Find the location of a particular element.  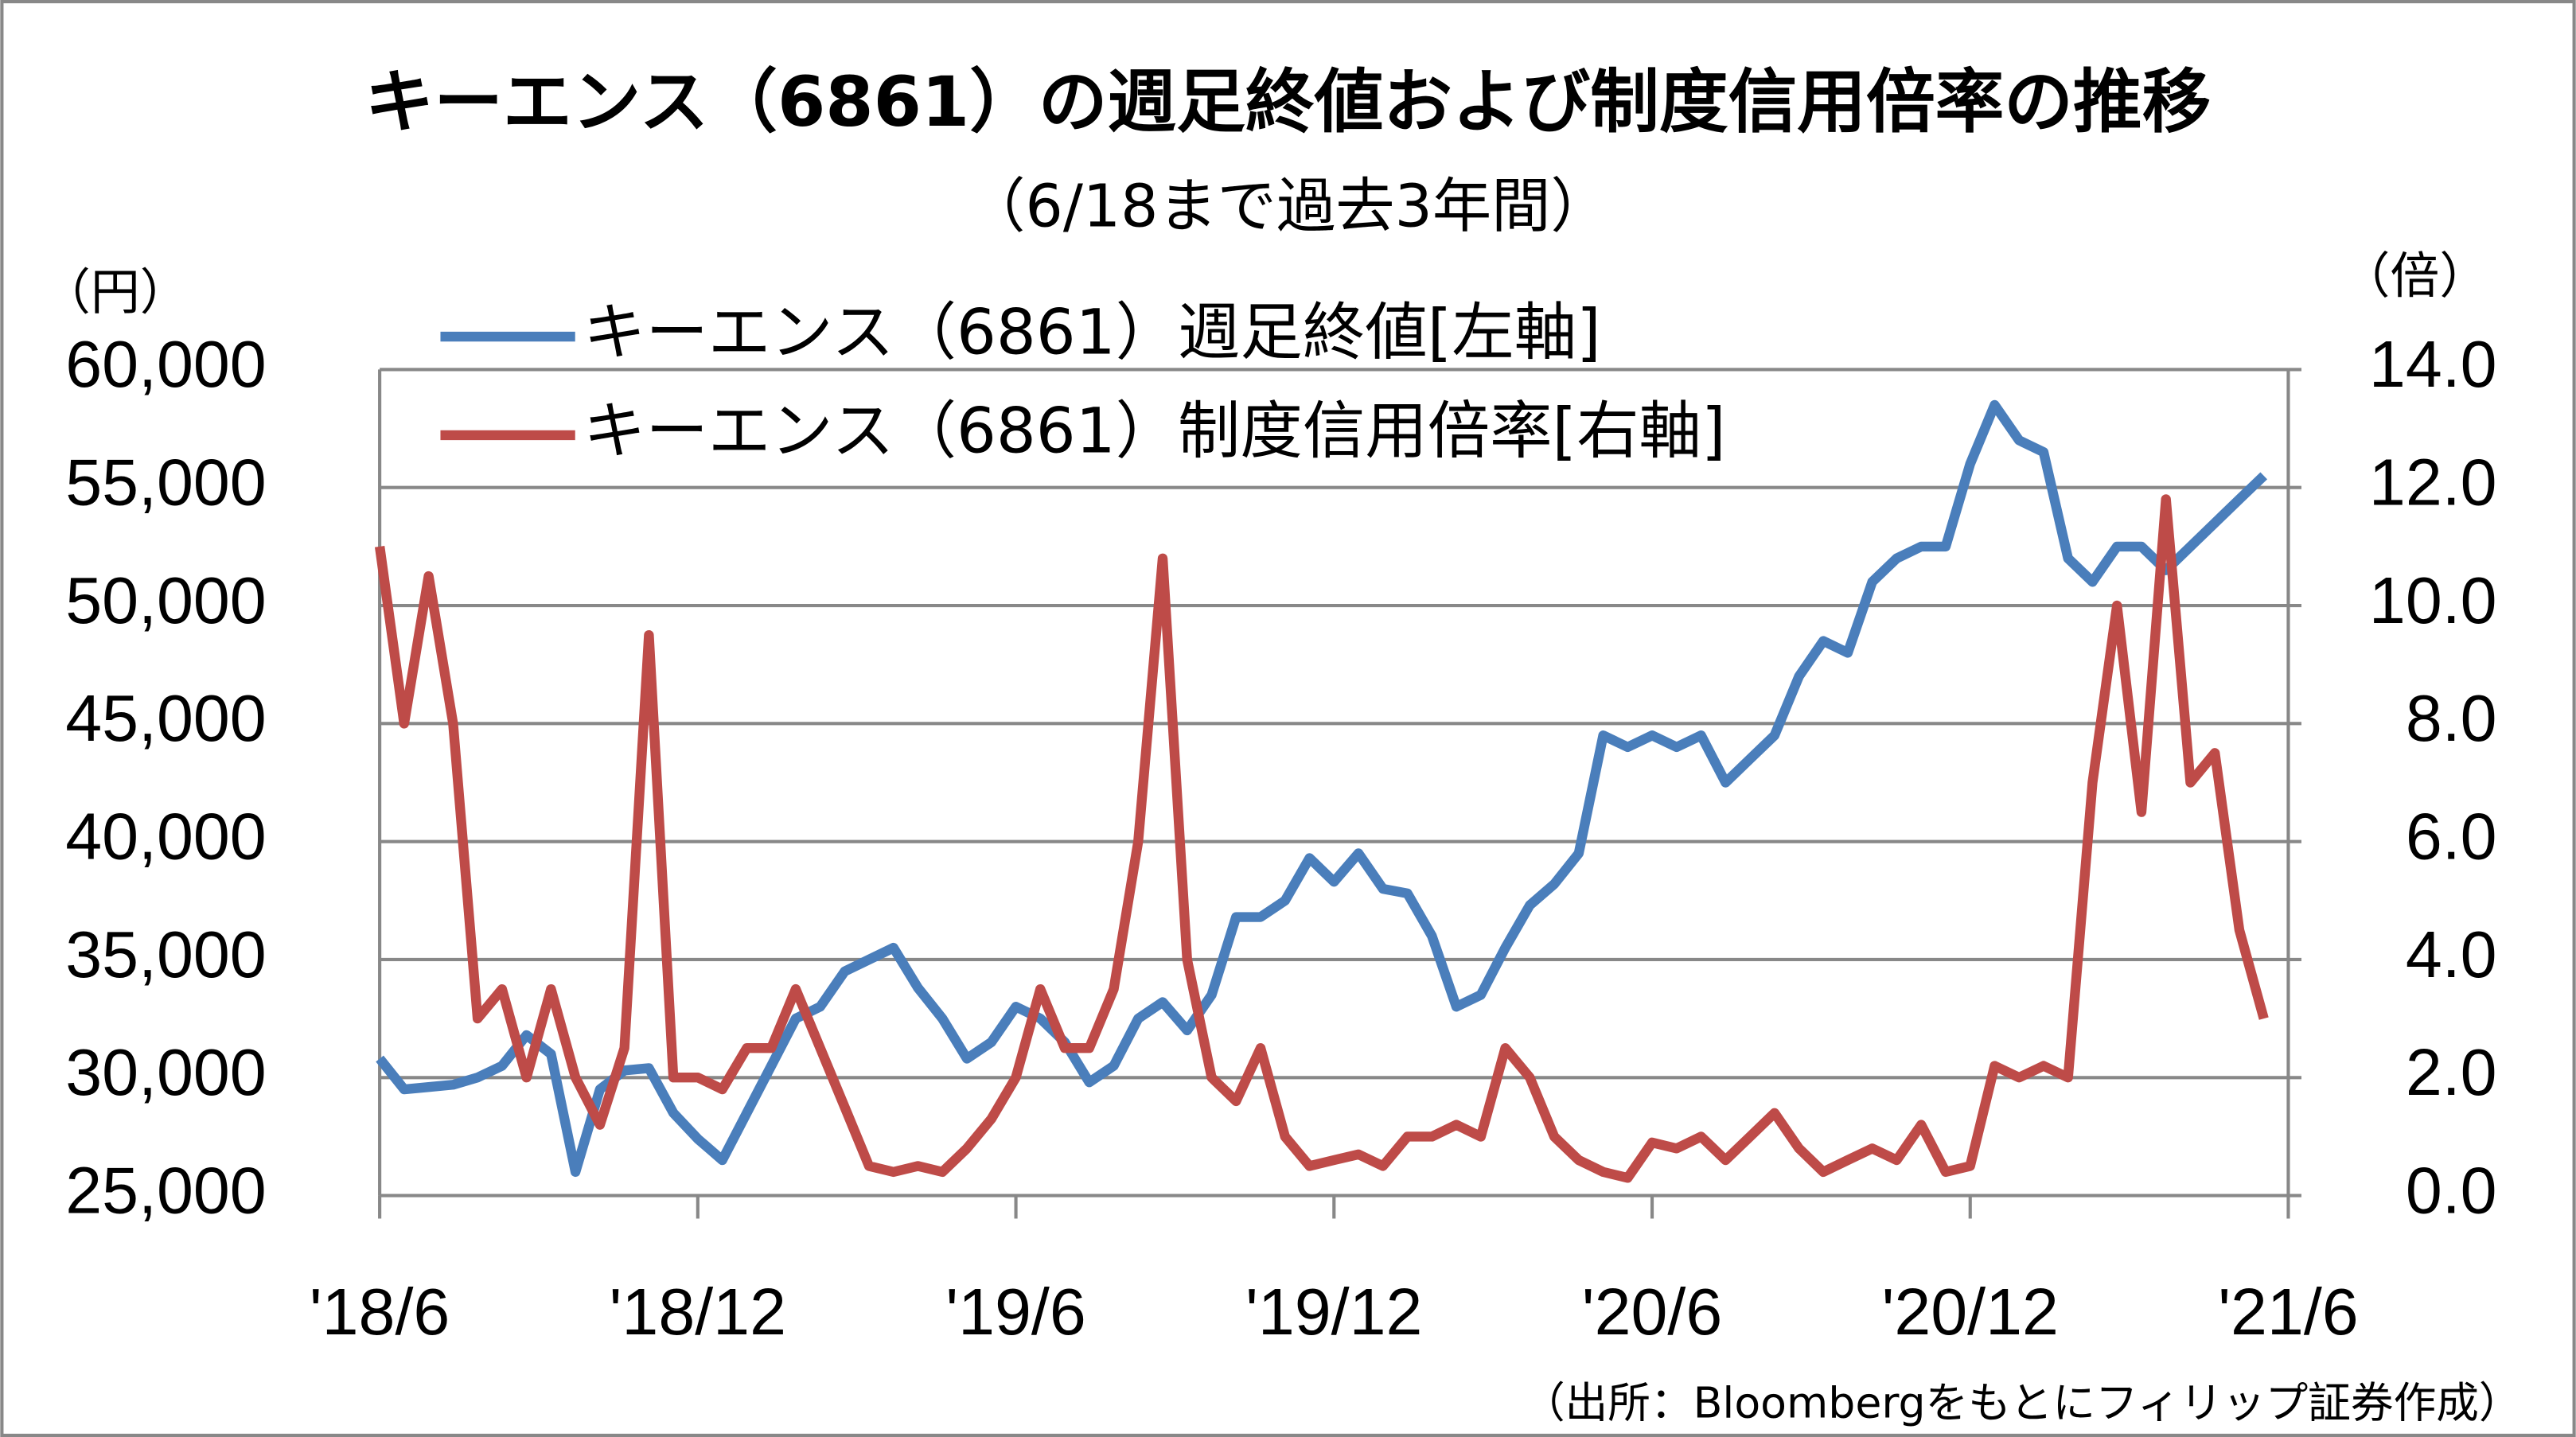

x-tick-label: '18/6 is located at coordinates (380, 1312).